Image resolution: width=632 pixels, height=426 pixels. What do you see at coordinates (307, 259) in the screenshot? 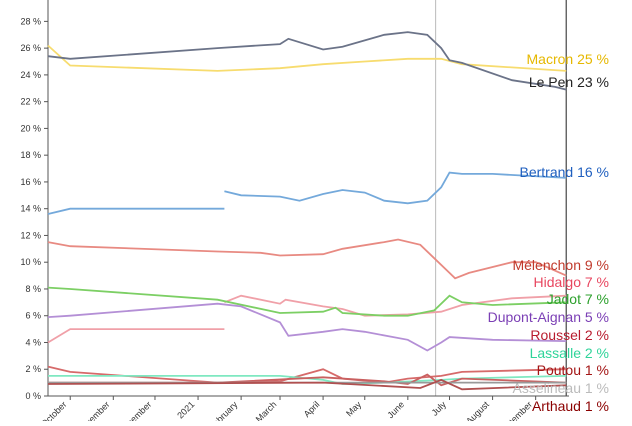
I see `series-line-mélenchon` at bounding box center [307, 259].